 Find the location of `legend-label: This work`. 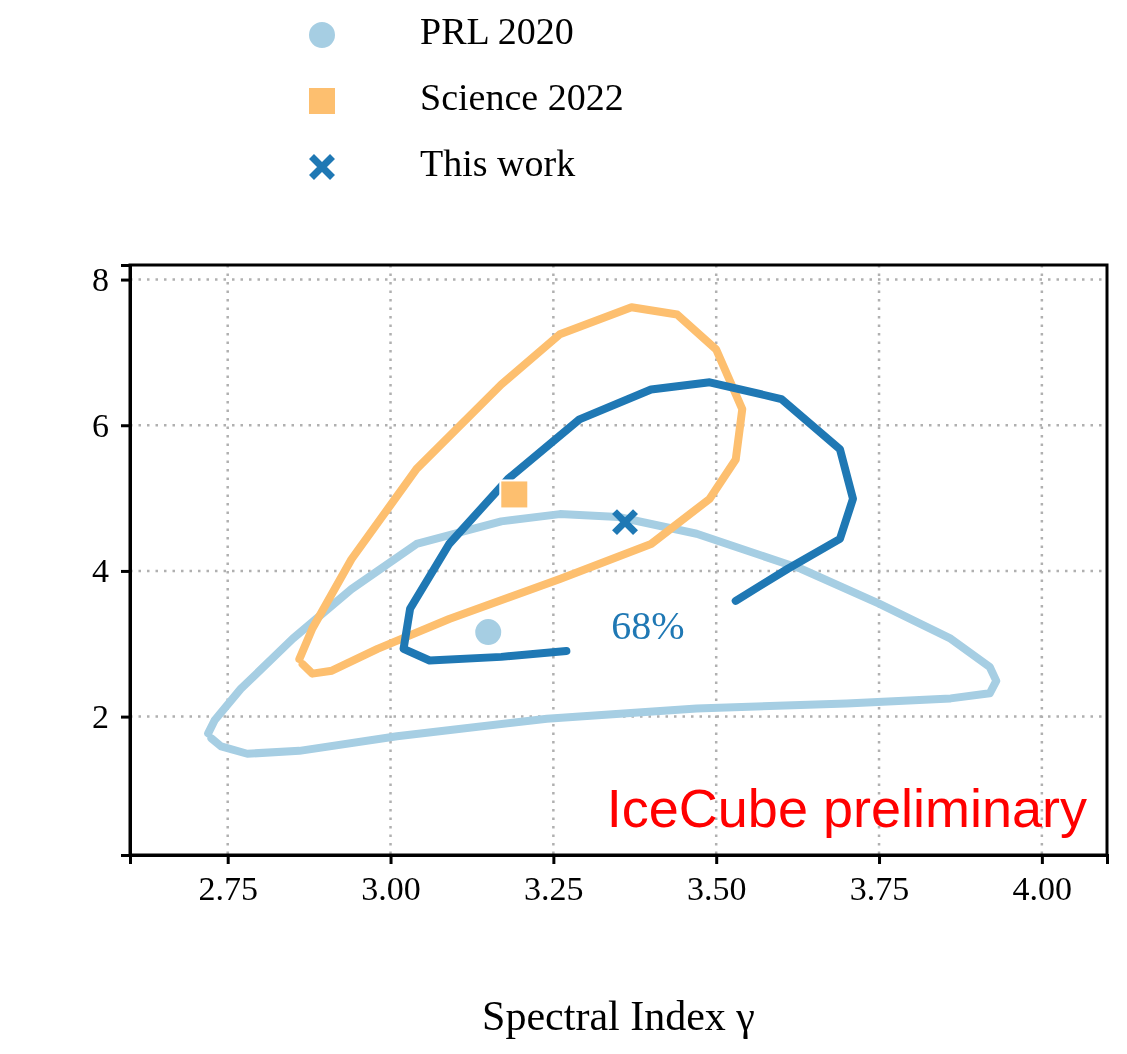

legend-label: This work is located at coordinates (498, 162).